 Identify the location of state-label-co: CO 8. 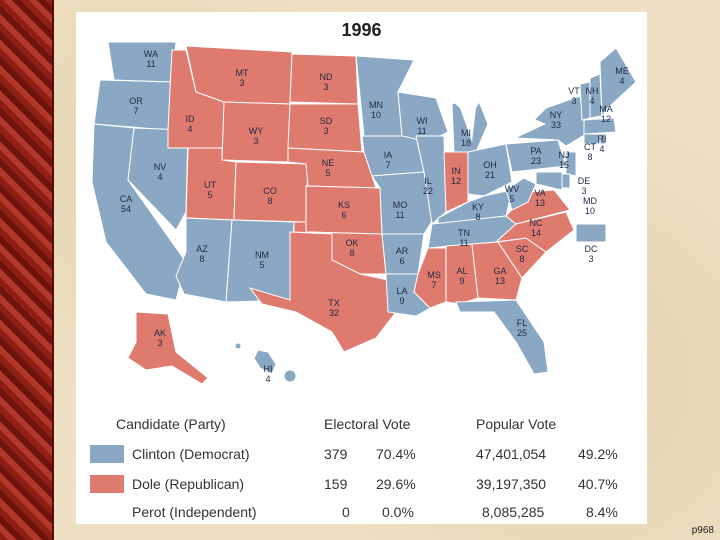
(270, 196).